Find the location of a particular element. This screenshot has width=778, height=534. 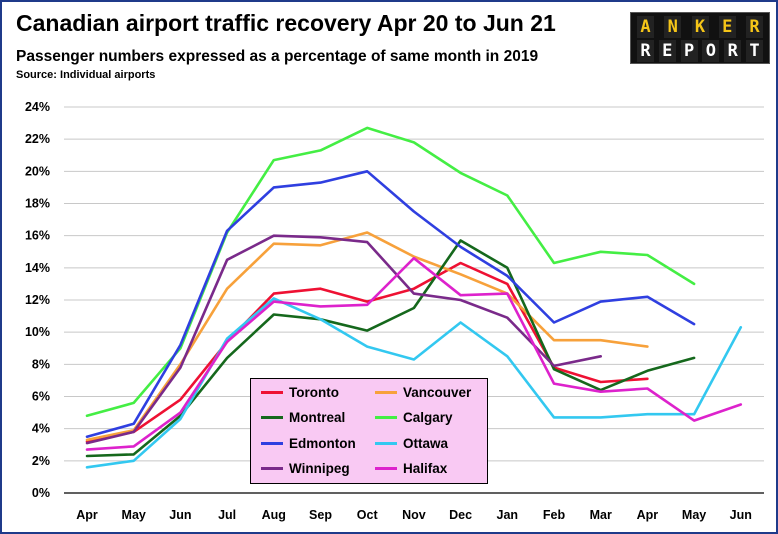

legend-item-halifax: Halifax is located at coordinates (411, 469).